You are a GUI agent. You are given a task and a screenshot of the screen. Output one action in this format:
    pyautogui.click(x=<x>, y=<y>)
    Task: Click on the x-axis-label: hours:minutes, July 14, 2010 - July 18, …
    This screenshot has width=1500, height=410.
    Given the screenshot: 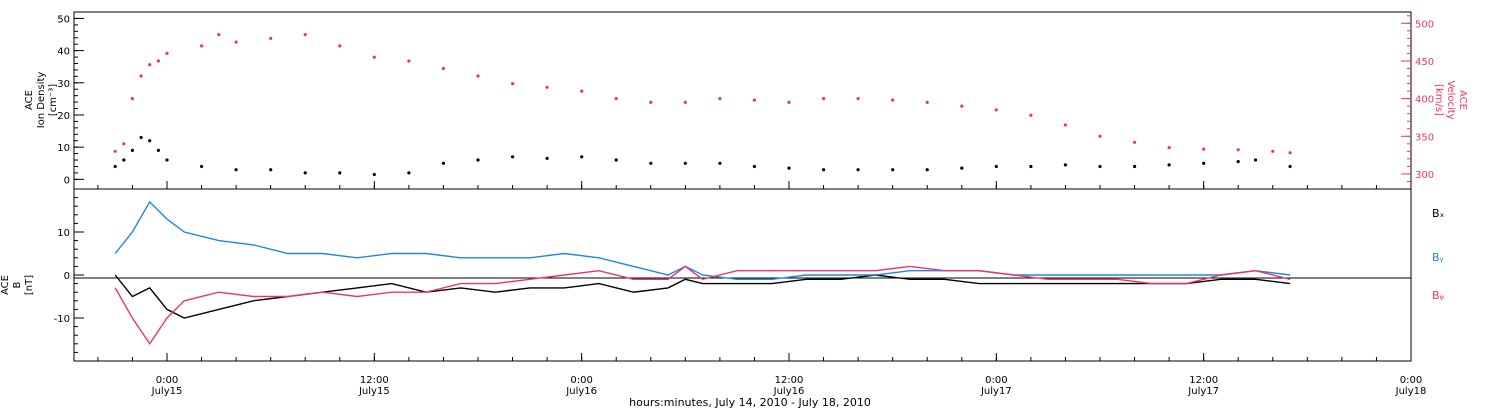 What is the action you would take?
    pyautogui.click(x=750, y=402)
    